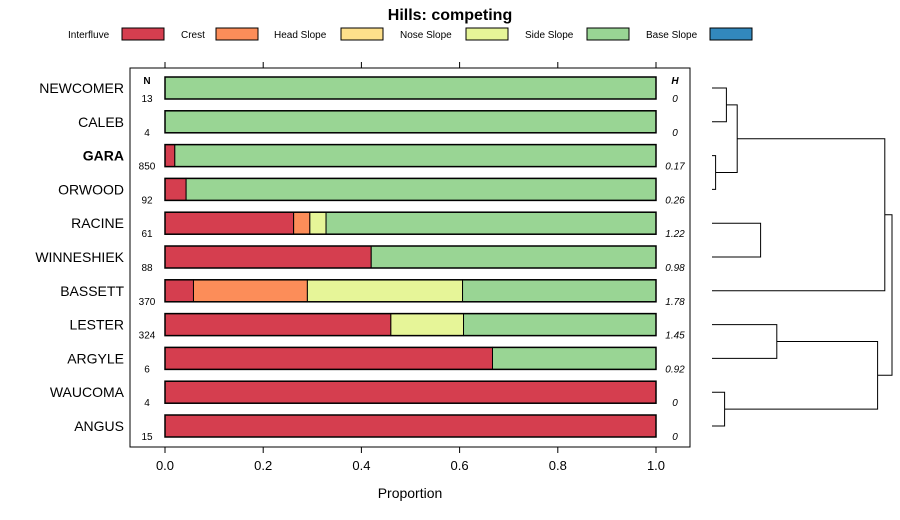 Image resolution: width=900 pixels, height=520 pixels. Describe the element at coordinates (675, 234) in the screenshot. I see `h-value: 1.22` at that location.